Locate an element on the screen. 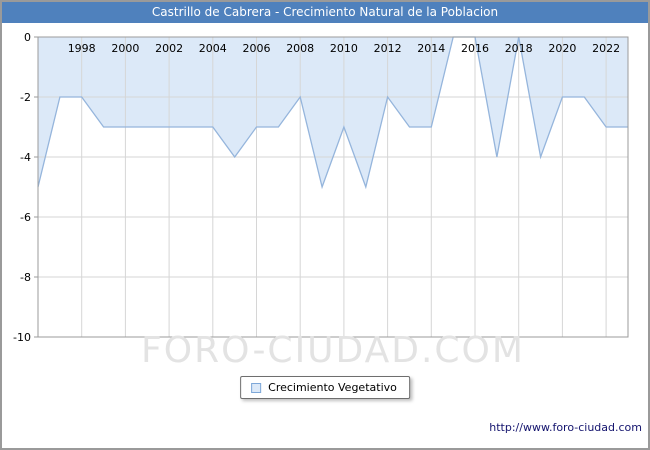 This screenshot has width=650, height=450. x-tick-label: 2004 is located at coordinates (213, 48).